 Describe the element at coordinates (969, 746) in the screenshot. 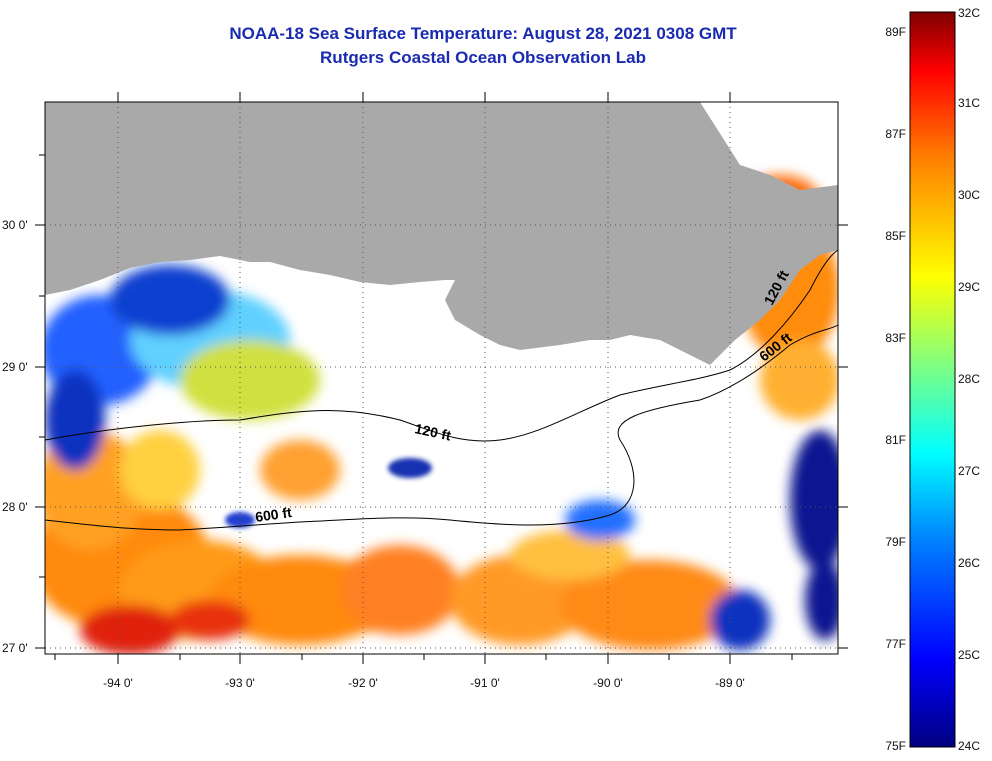

I see `c-label: 24C` at that location.